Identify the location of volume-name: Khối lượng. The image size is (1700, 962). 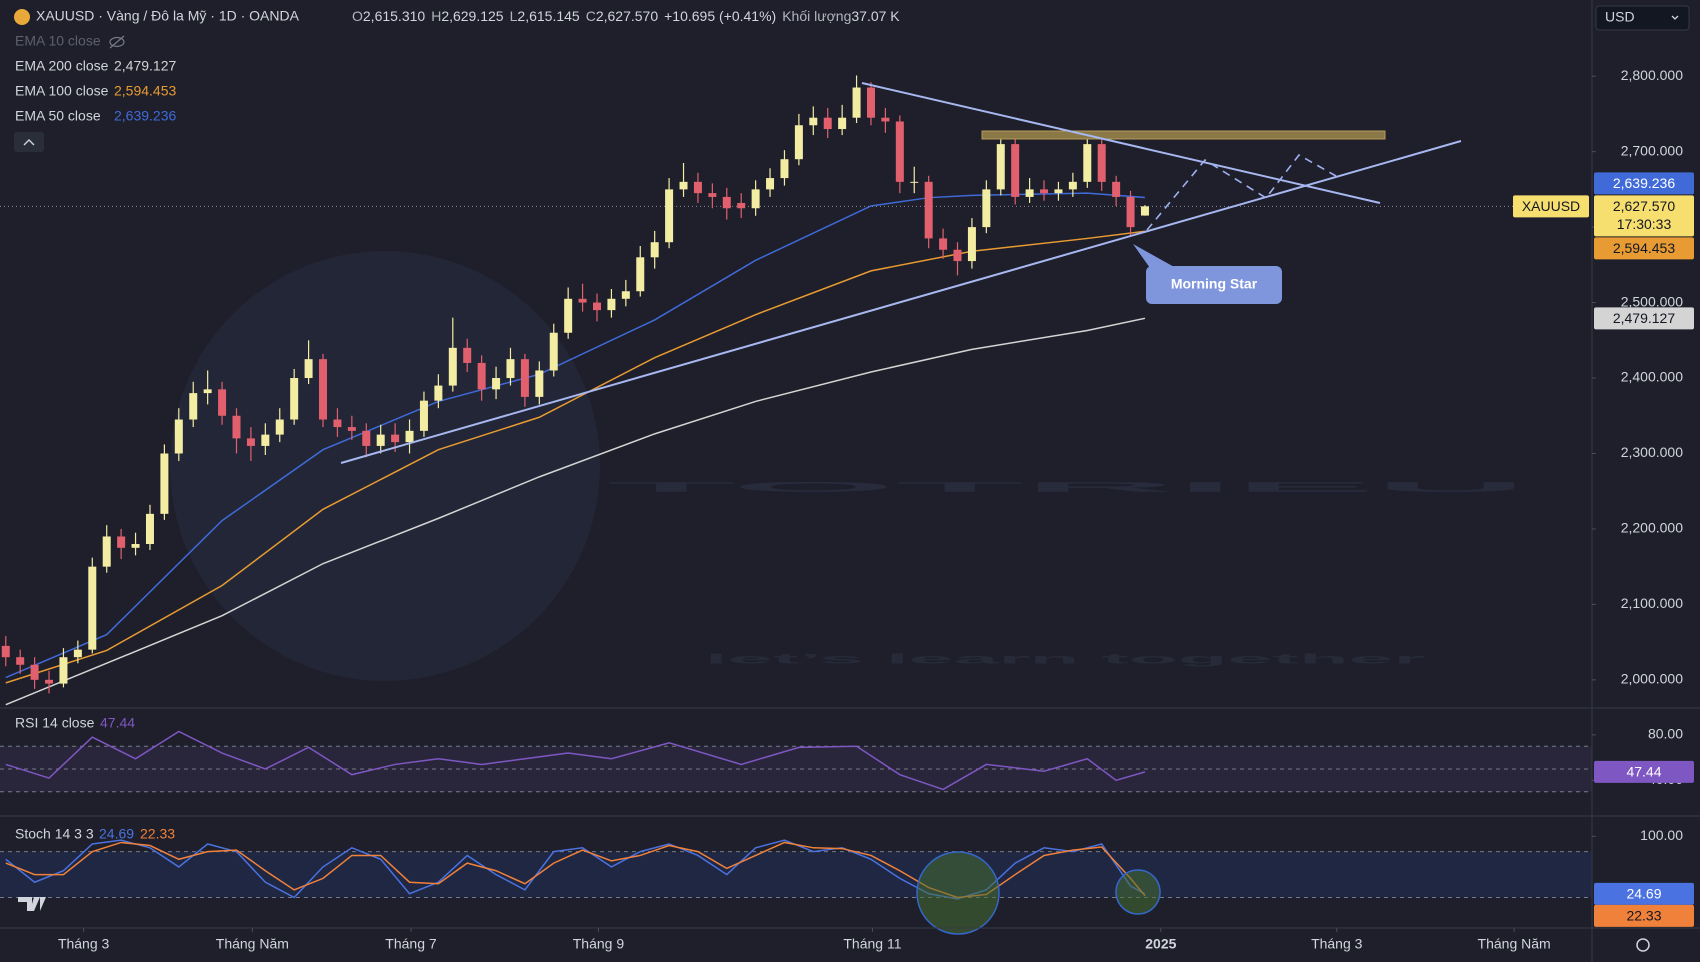
(816, 16).